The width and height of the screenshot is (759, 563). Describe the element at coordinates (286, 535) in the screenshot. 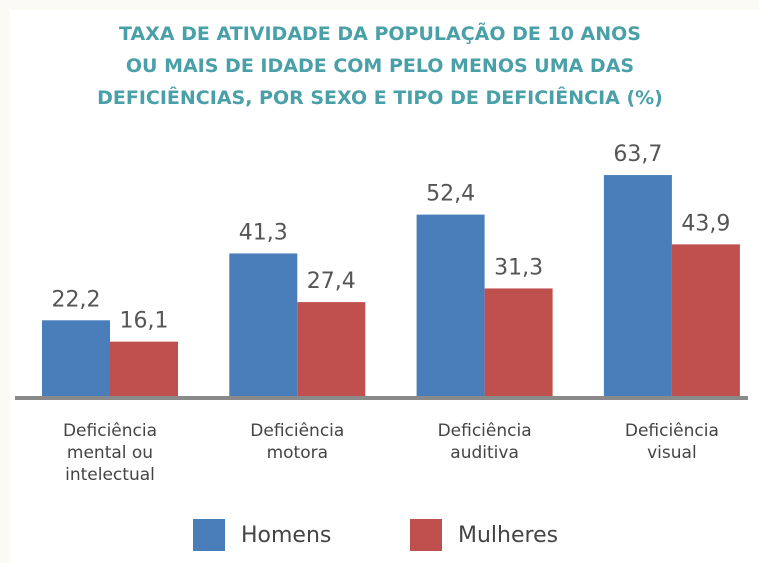

I see `legend-label: Homens` at that location.